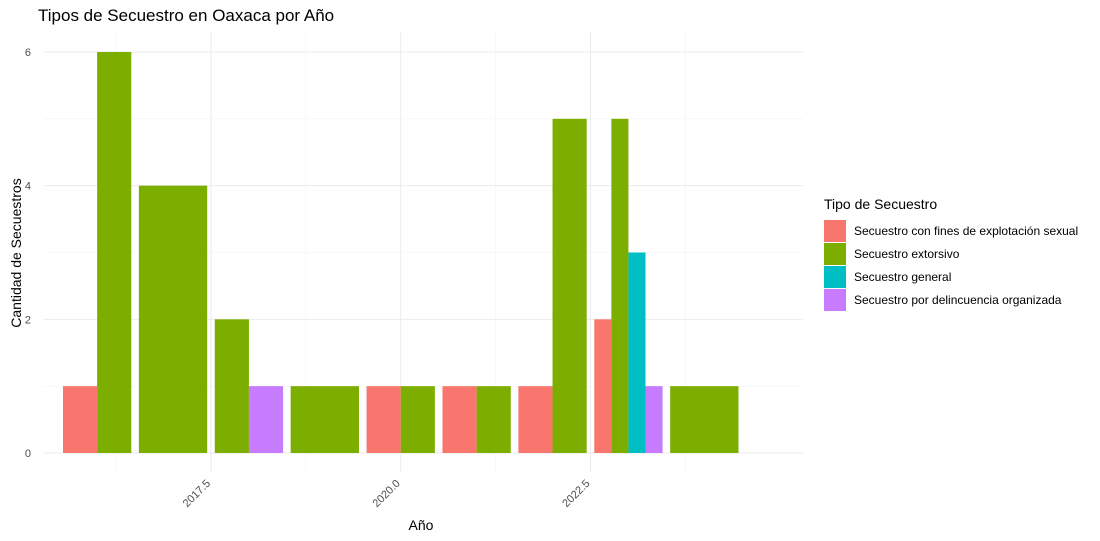  I want to click on legend-title: Tipo de Secuestro, so click(881, 204).